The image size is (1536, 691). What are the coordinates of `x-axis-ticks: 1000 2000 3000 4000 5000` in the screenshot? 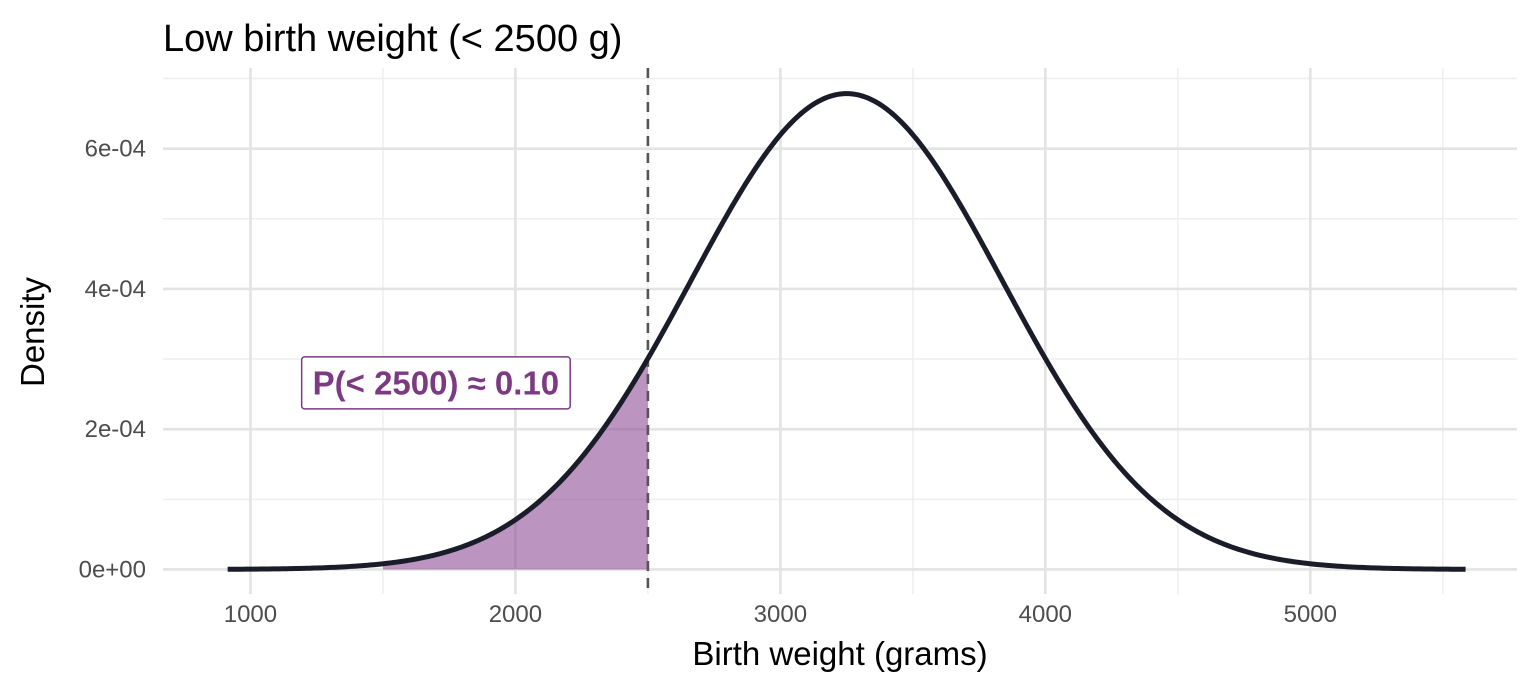 It's located at (780, 614).